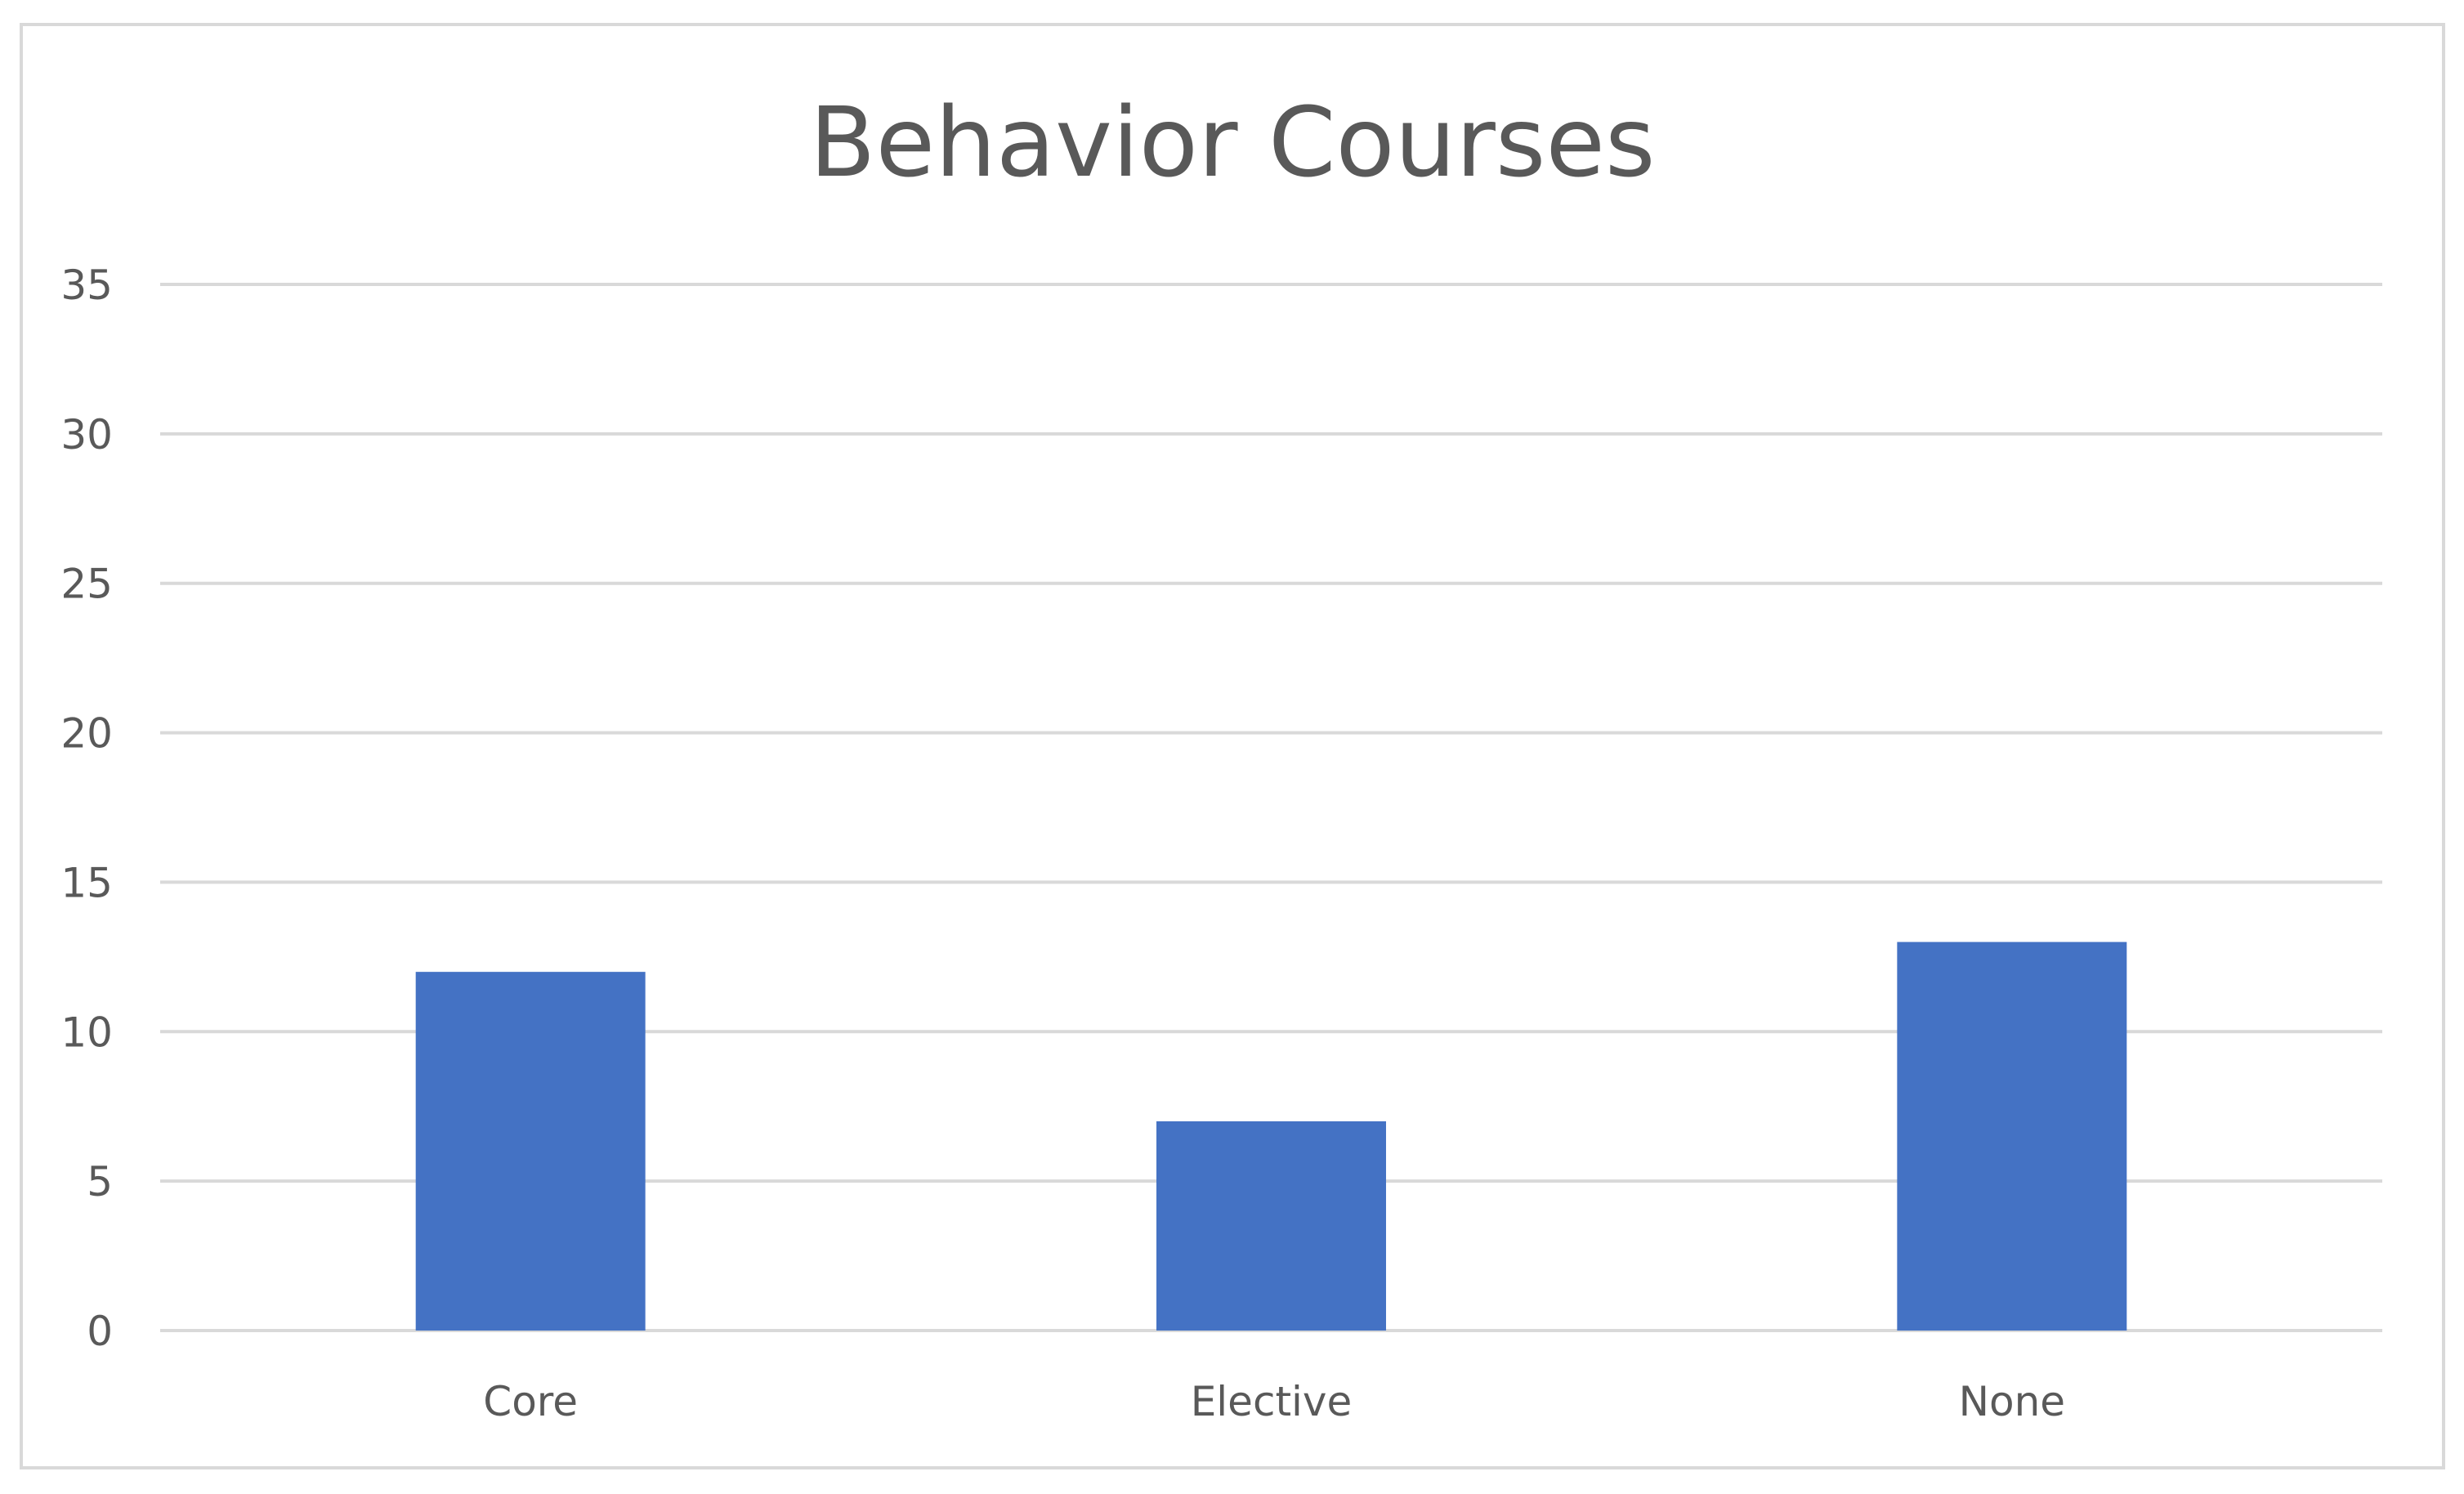  What do you see at coordinates (86, 734) in the screenshot?
I see `y-tick-label: 20` at bounding box center [86, 734].